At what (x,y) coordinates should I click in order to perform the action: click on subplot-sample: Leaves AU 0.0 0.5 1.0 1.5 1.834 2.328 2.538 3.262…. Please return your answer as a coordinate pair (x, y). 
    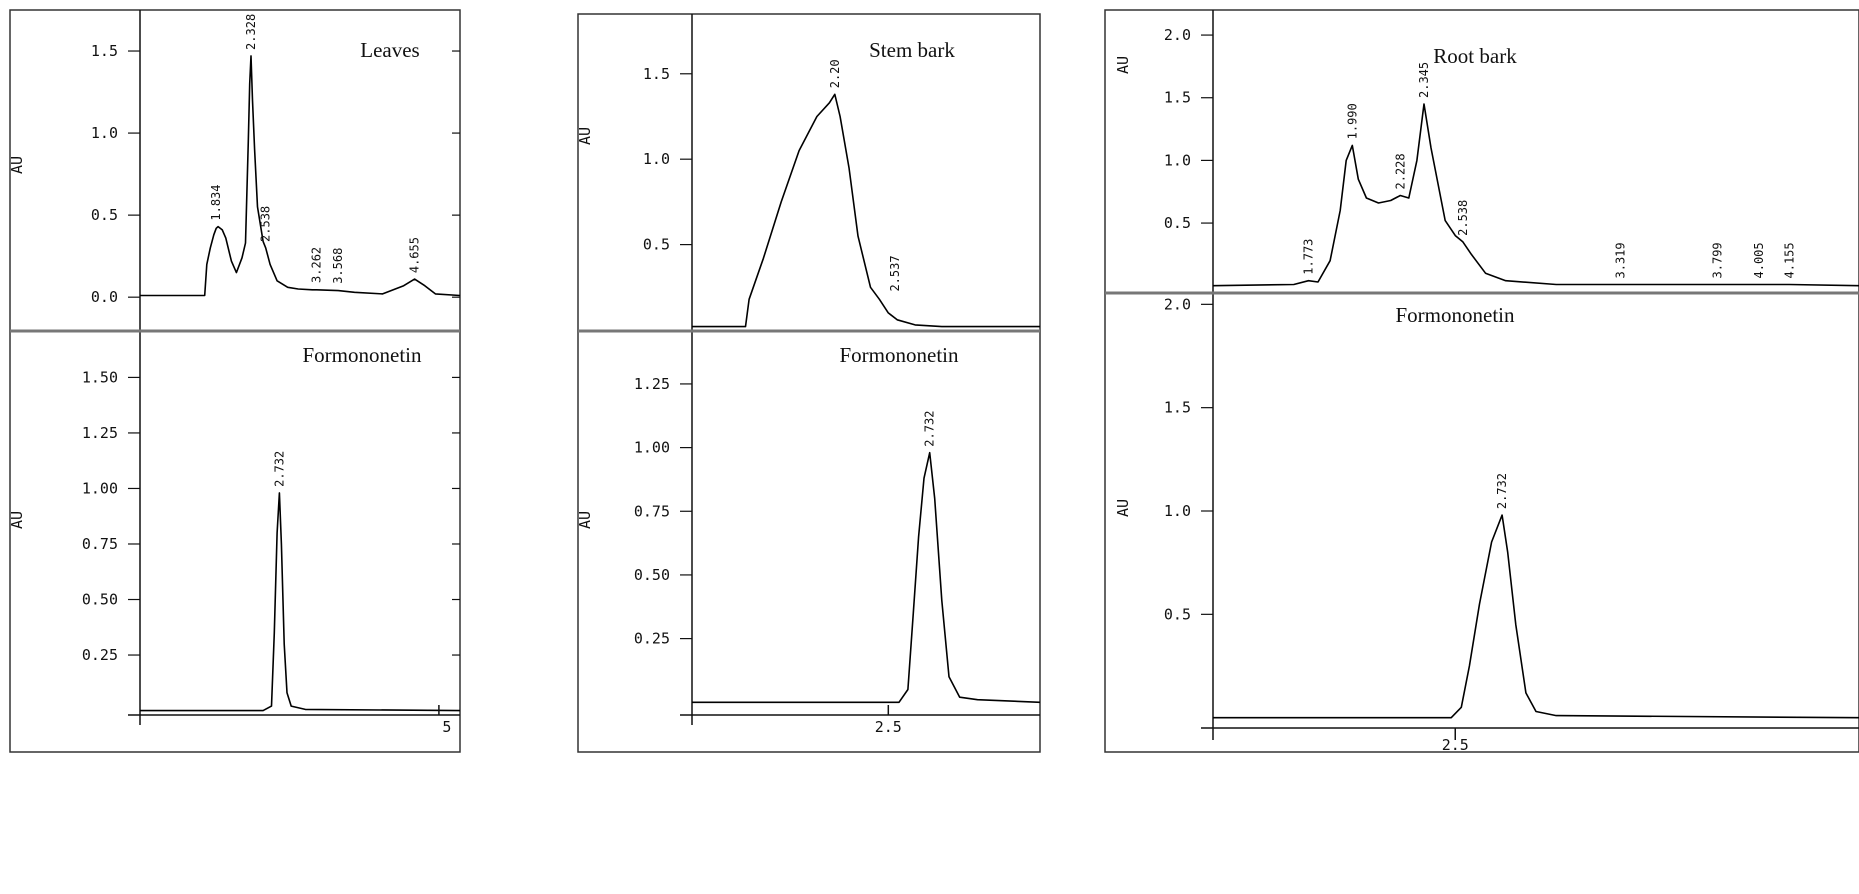
    Looking at the image, I should click on (234, 173).